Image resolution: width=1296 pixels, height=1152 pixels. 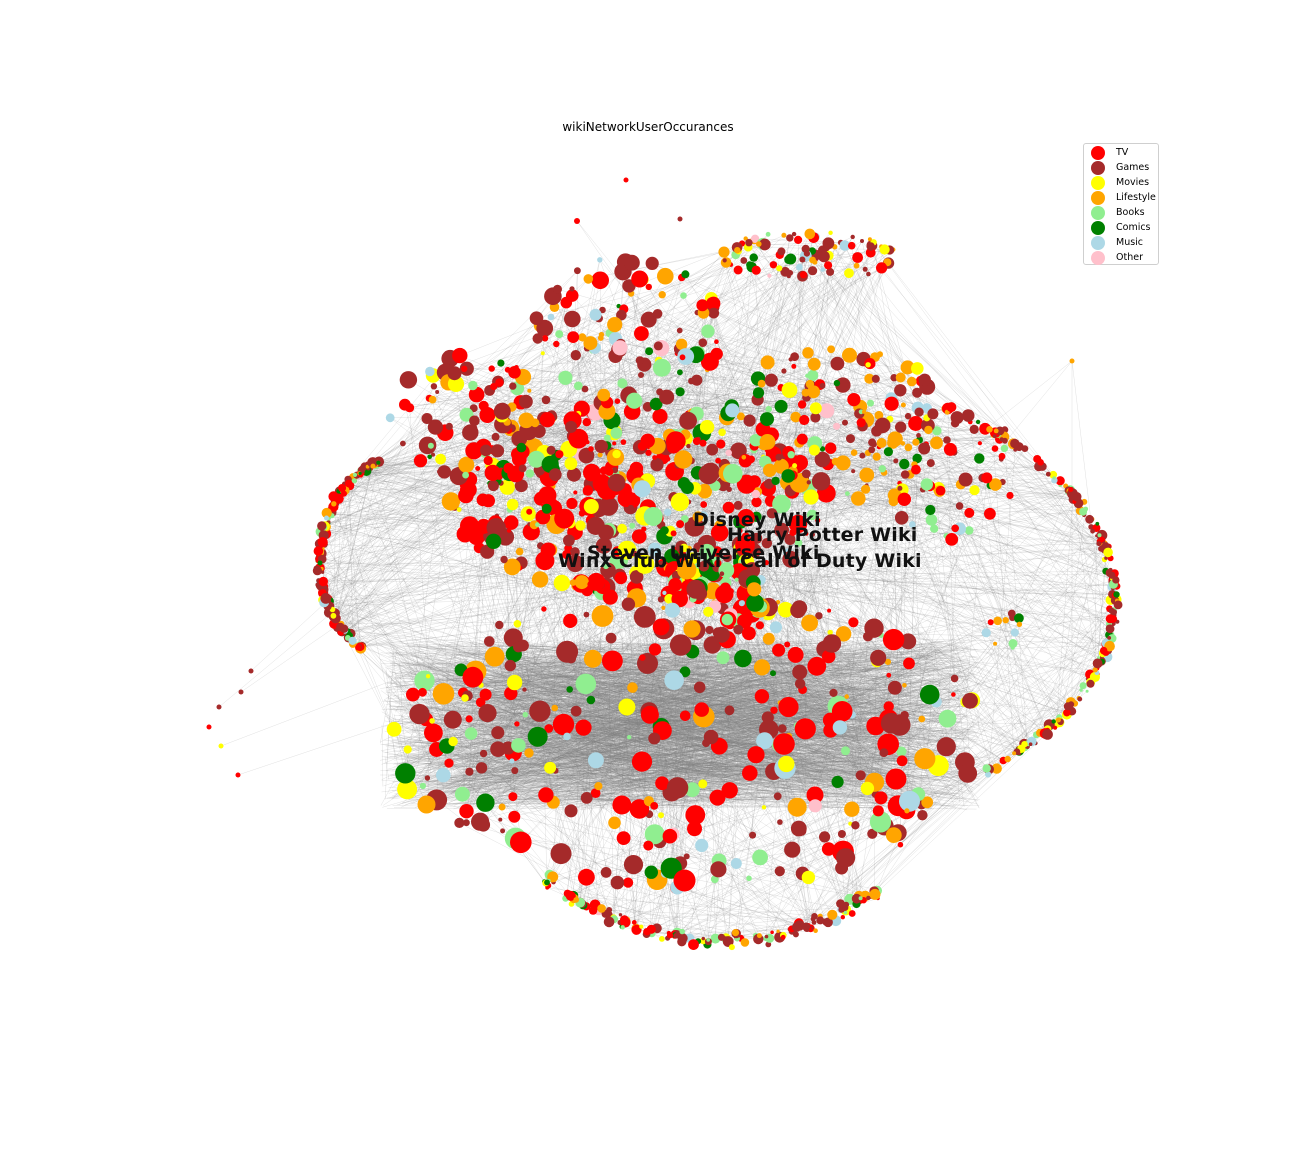 What do you see at coordinates (1098, 197) in the screenshot?
I see `legend-marker-lifestyle` at bounding box center [1098, 197].